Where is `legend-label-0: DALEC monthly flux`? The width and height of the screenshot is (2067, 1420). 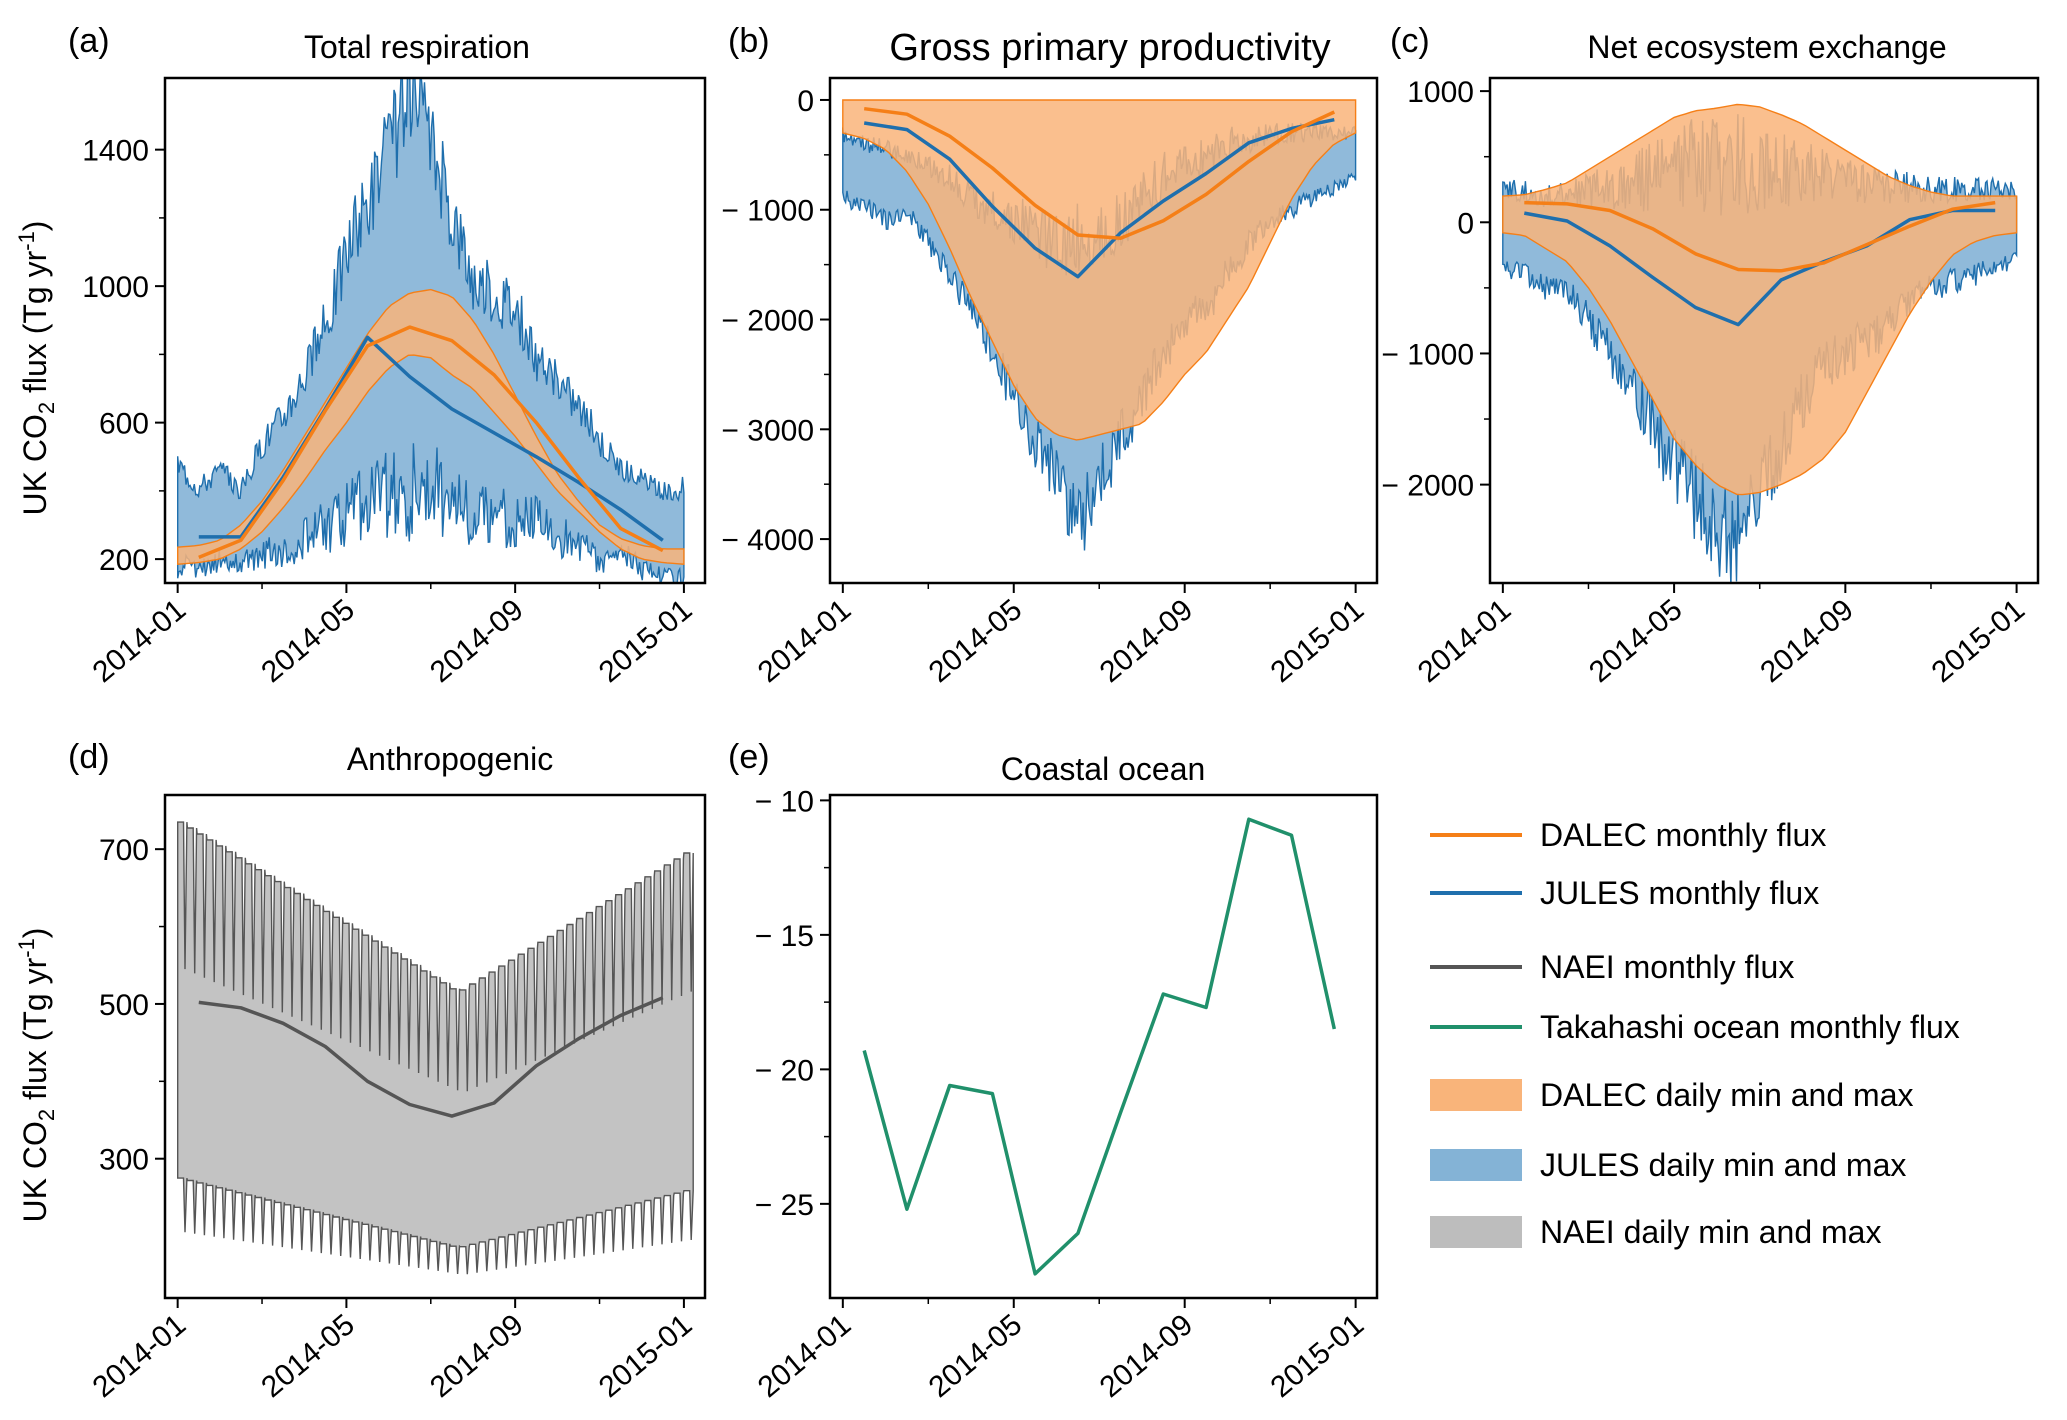 legend-label-0: DALEC monthly flux is located at coordinates (1683, 835).